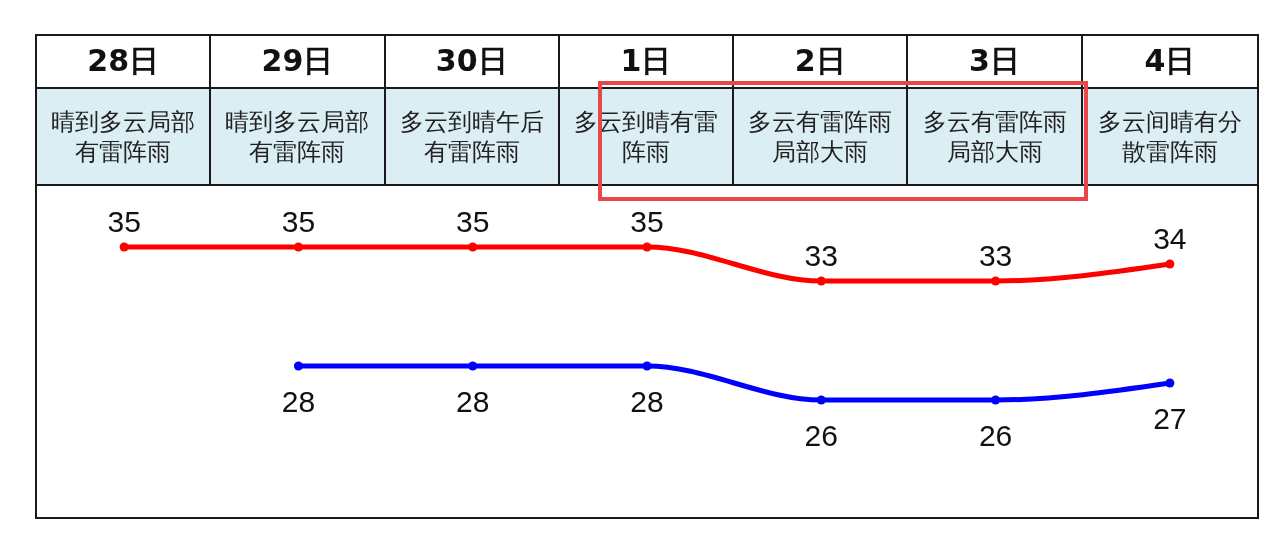  I want to click on text: 多云间晴有分散雷阵雨, so click(1169, 136).